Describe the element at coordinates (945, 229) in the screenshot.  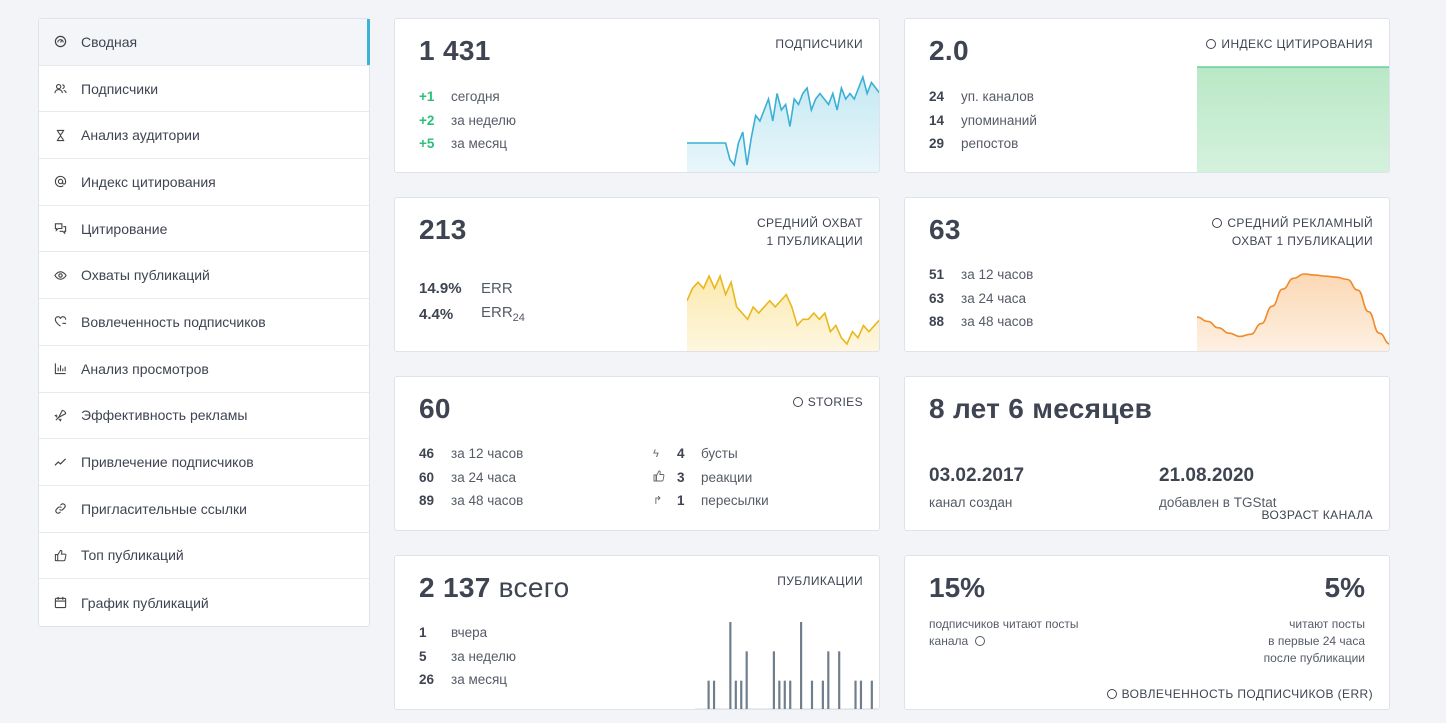
I see `ad-reach-value: 63` at that location.